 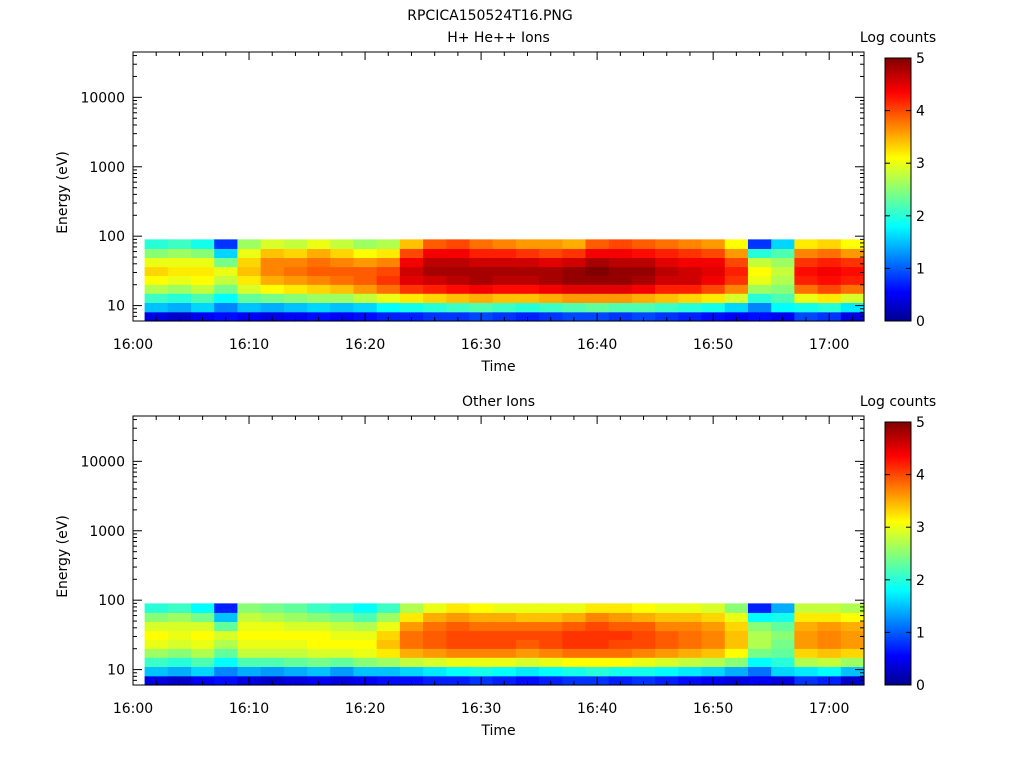 What do you see at coordinates (133, 709) in the screenshot?
I see `x-tick-label: 16:00` at bounding box center [133, 709].